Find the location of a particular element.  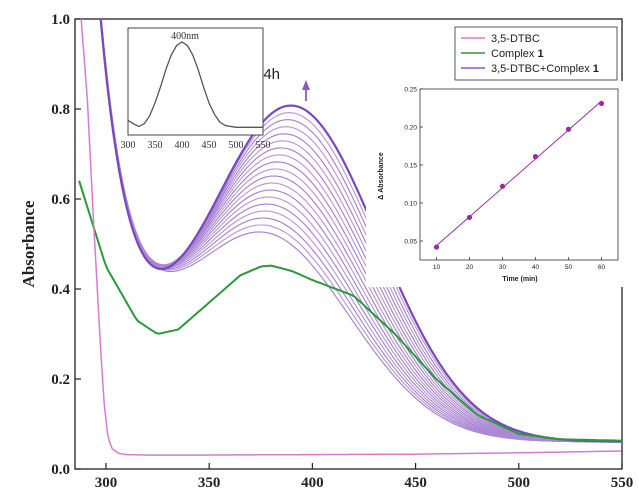

inset-x-tick-label-4: 500 is located at coordinates (236, 145).